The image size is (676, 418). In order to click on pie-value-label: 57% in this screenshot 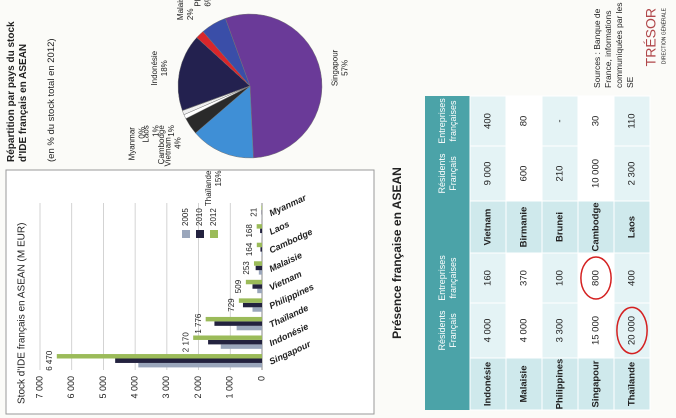, I will do `click(344, 68)`.